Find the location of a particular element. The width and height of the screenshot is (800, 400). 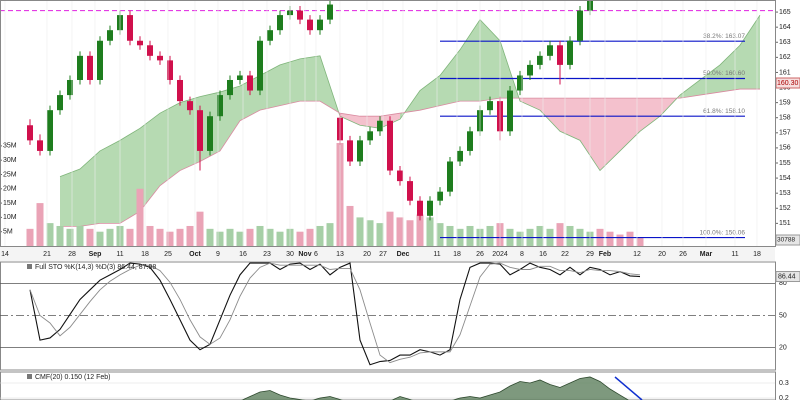

y-tick-label: 0.2 is located at coordinates (784, 397).